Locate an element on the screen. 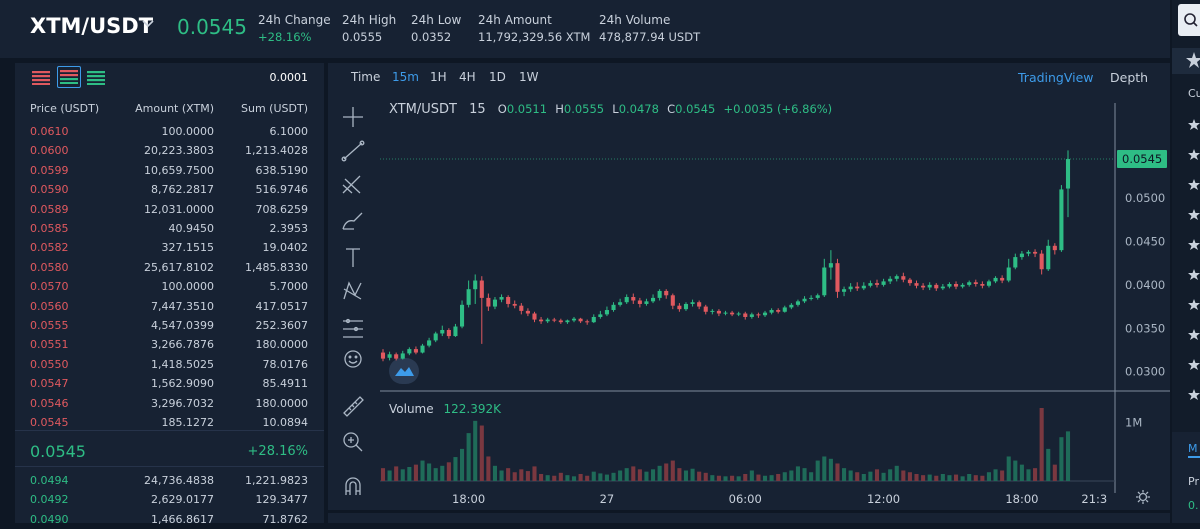 The width and height of the screenshot is (1200, 529). search-box-edge is located at coordinates (1189, 20).